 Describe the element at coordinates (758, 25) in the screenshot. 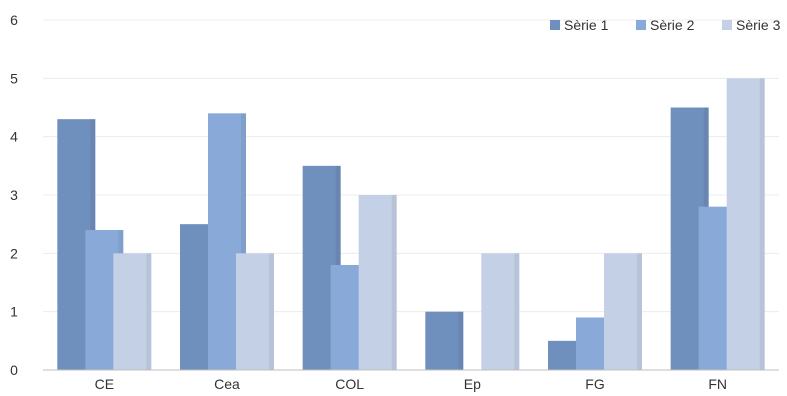

I see `legend-label-serie-3: Sèrie 3` at that location.